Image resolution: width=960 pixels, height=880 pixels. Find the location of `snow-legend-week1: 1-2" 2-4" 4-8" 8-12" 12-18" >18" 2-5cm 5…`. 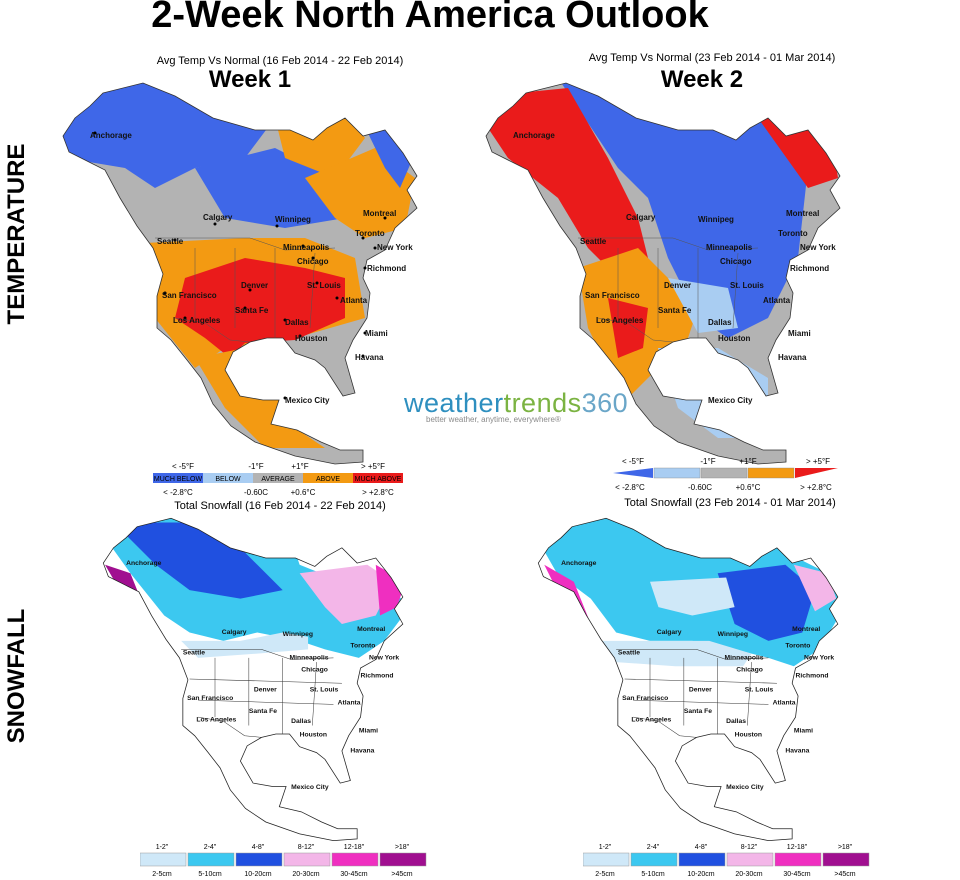

snow-legend-week1: 1-2" 2-4" 4-8" 8-12" 12-18" >18" 2-5cm 5… is located at coordinates (283, 861).